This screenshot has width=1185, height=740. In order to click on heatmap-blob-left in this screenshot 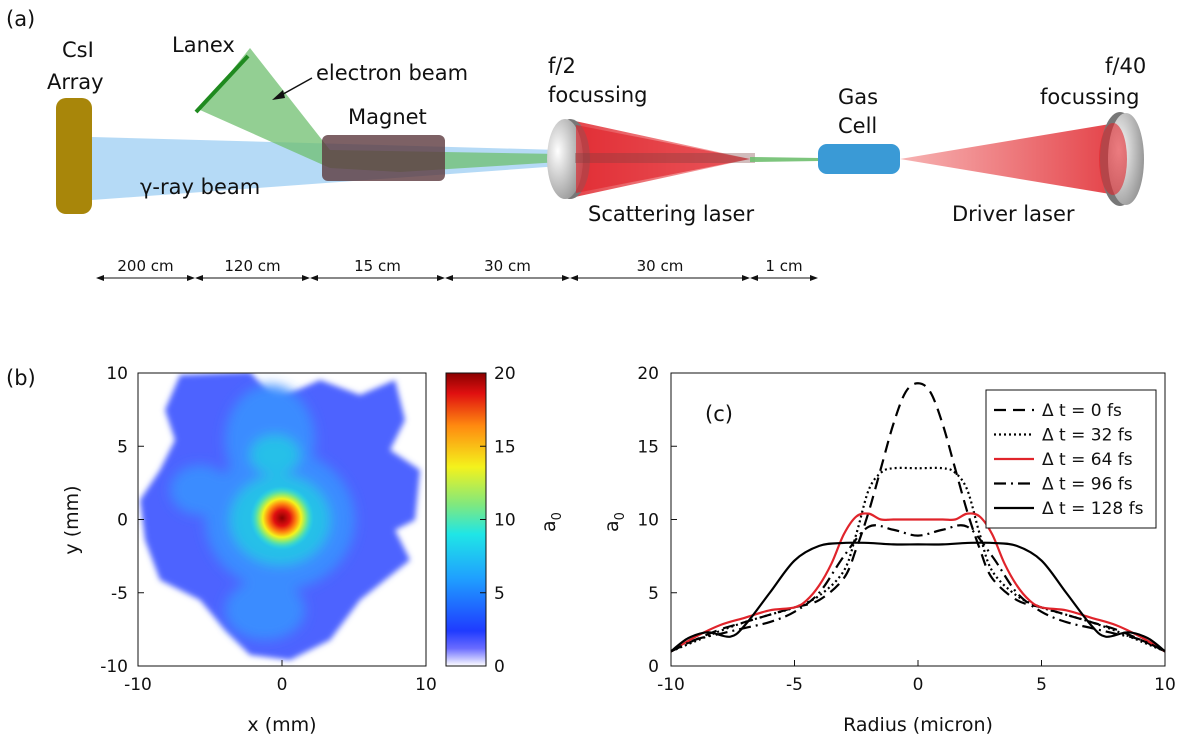, I will do `click(200, 490)`.